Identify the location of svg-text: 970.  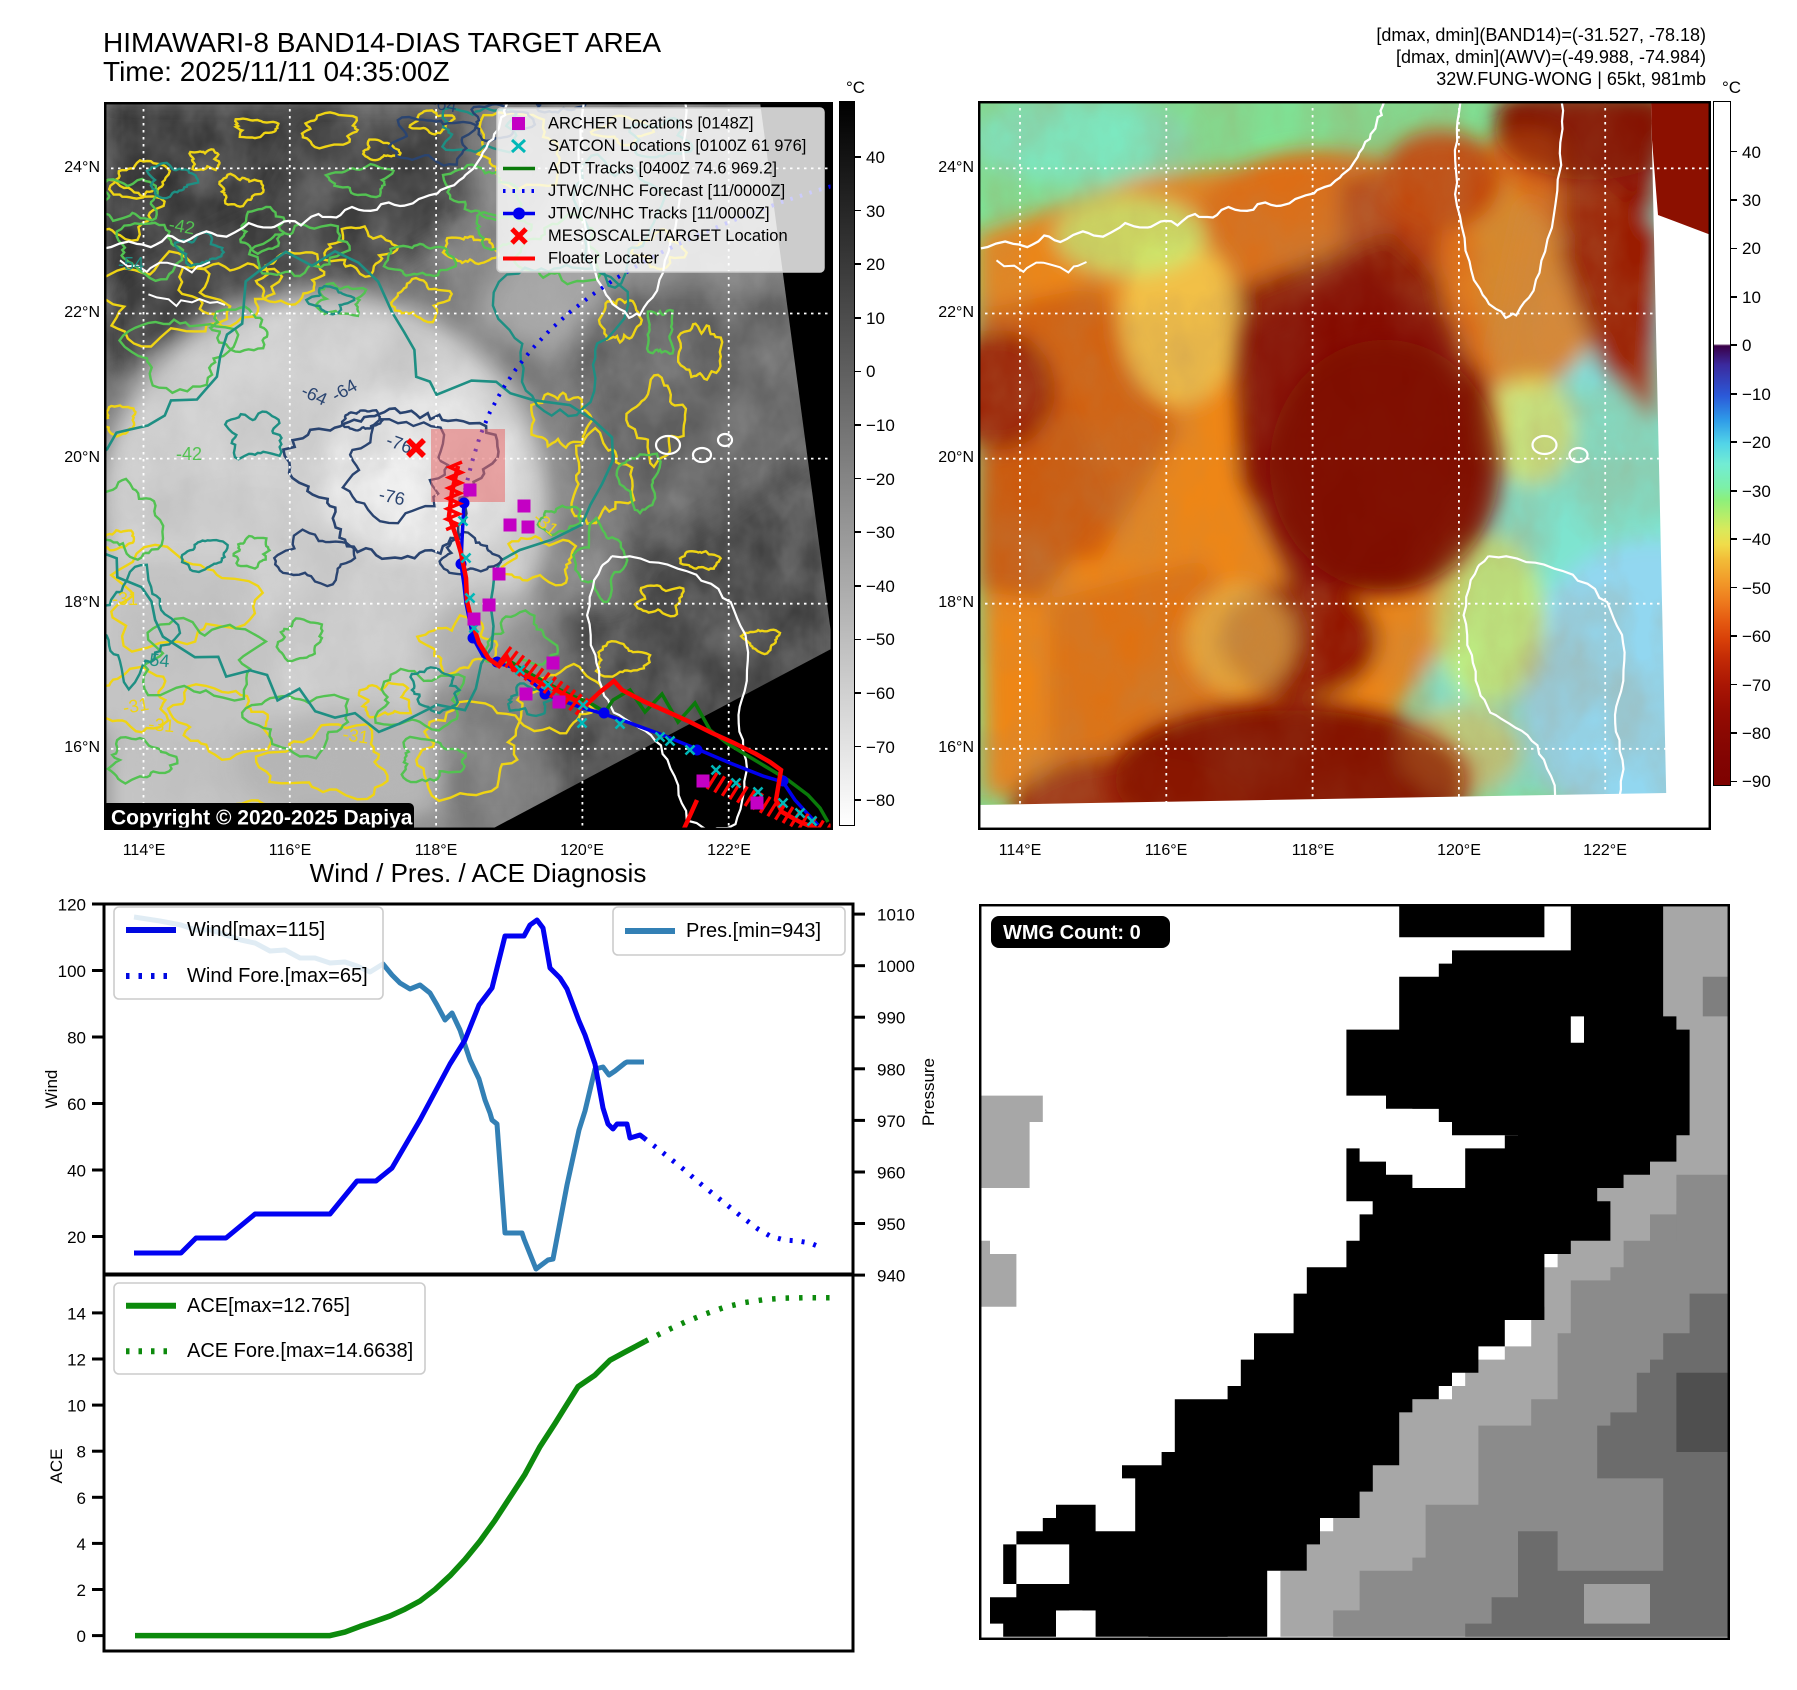
(891, 1121).